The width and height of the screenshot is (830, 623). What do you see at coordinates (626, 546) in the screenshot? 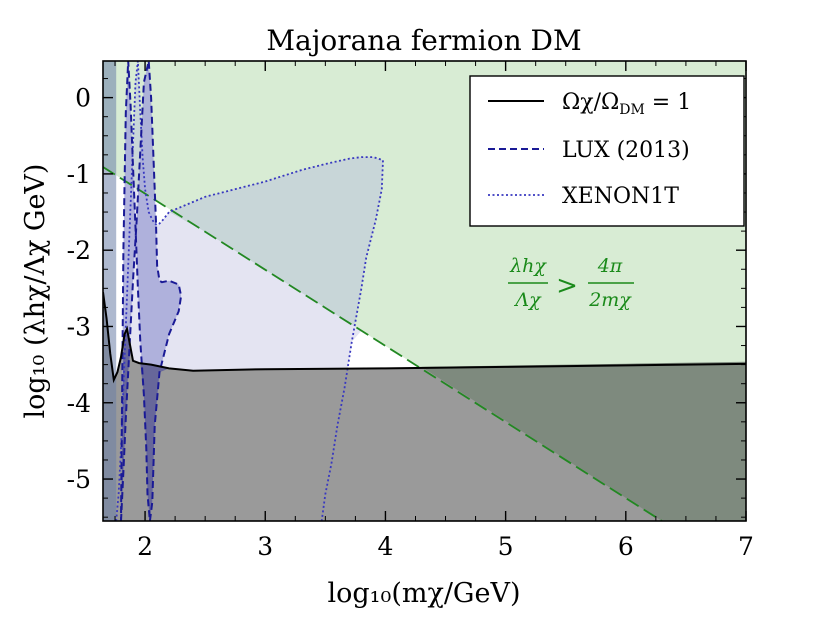
I see `x-tick-label: 6` at bounding box center [626, 546].